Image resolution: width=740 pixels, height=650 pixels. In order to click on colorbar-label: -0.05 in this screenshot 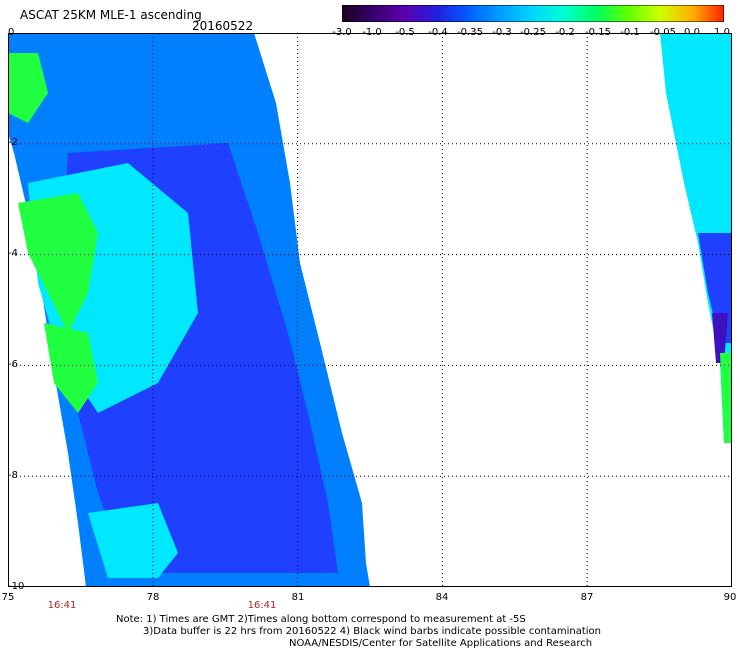, I will do `click(663, 32)`.